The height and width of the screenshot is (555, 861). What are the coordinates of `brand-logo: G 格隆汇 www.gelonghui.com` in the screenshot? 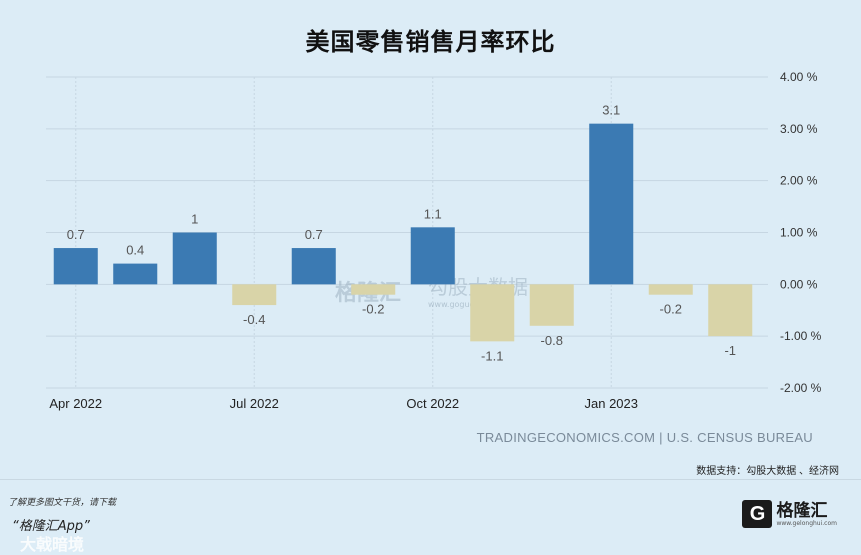 It's located at (789, 514).